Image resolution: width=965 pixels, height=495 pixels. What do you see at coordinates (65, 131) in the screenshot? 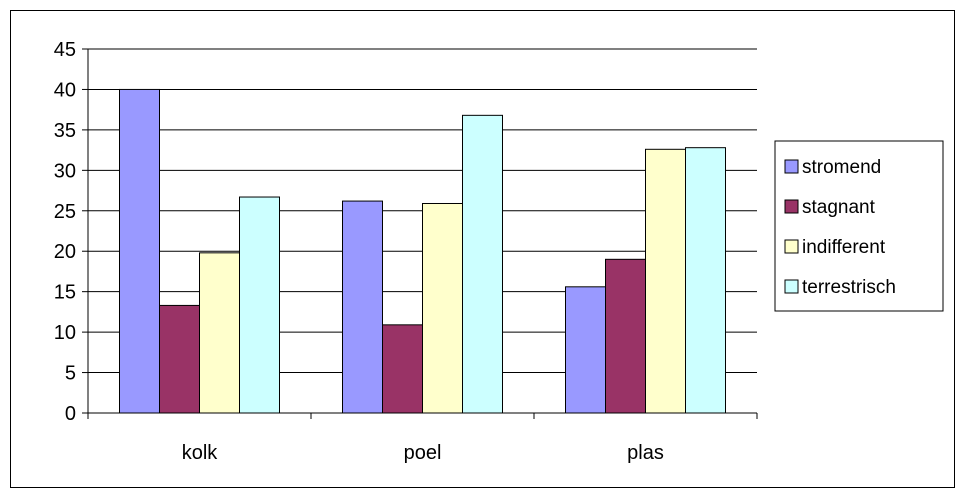
I see `y-tick-label: 35` at bounding box center [65, 131].